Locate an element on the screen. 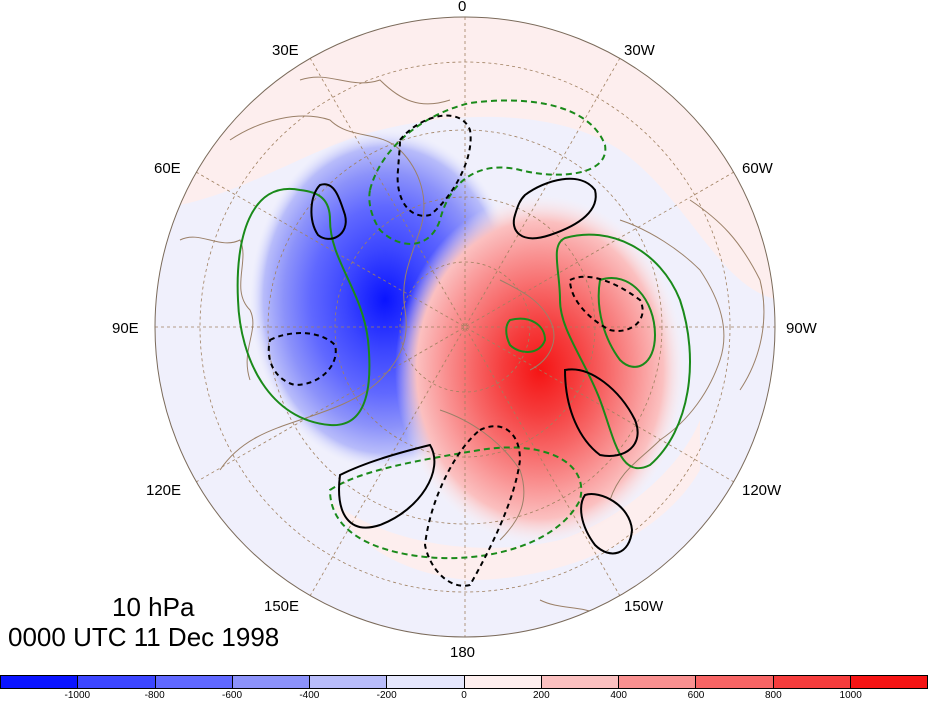  colorbar-label: -1000 is located at coordinates (77, 695).